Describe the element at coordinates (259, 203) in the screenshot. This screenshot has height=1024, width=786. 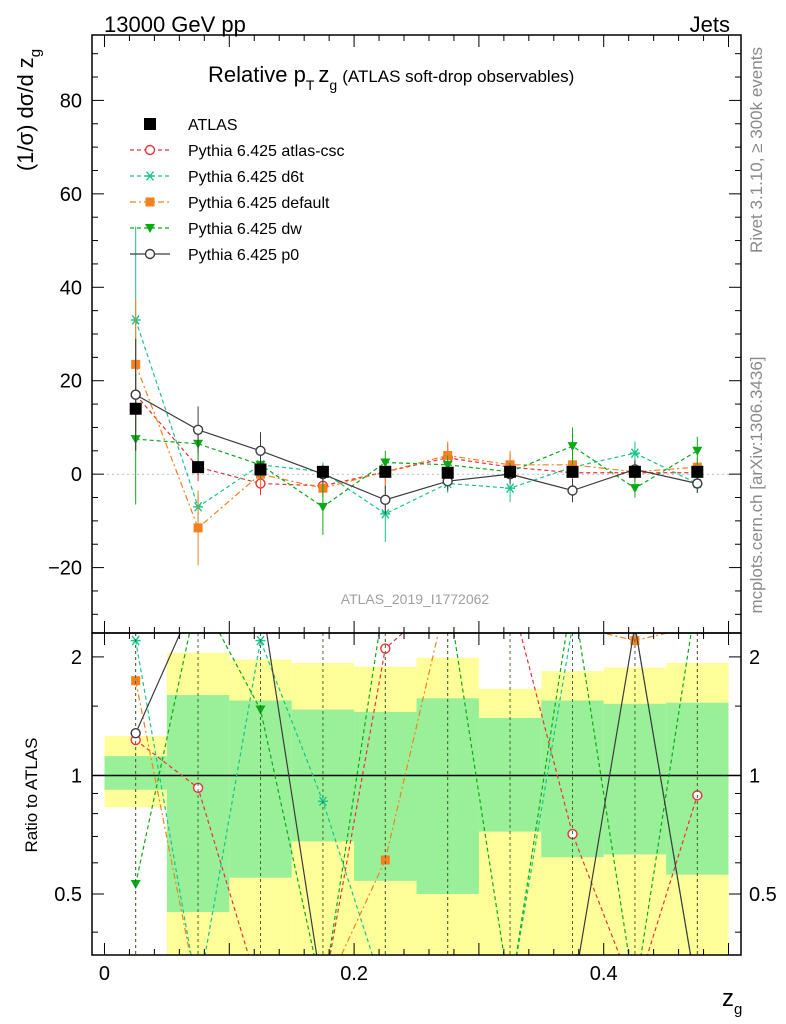
I see `legend-label: Pythia 6.425 default` at that location.